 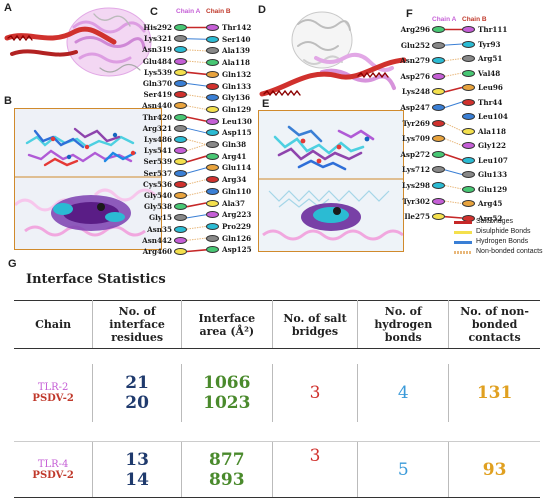 I want to click on panel-c-chain-b-residue: Arg34, so click(x=234, y=180).